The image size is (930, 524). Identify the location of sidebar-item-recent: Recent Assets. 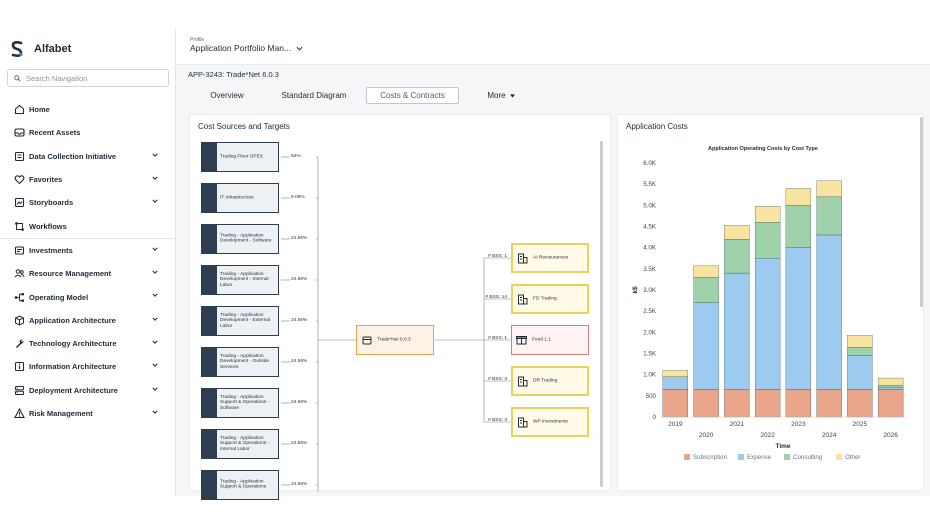
(88, 132).